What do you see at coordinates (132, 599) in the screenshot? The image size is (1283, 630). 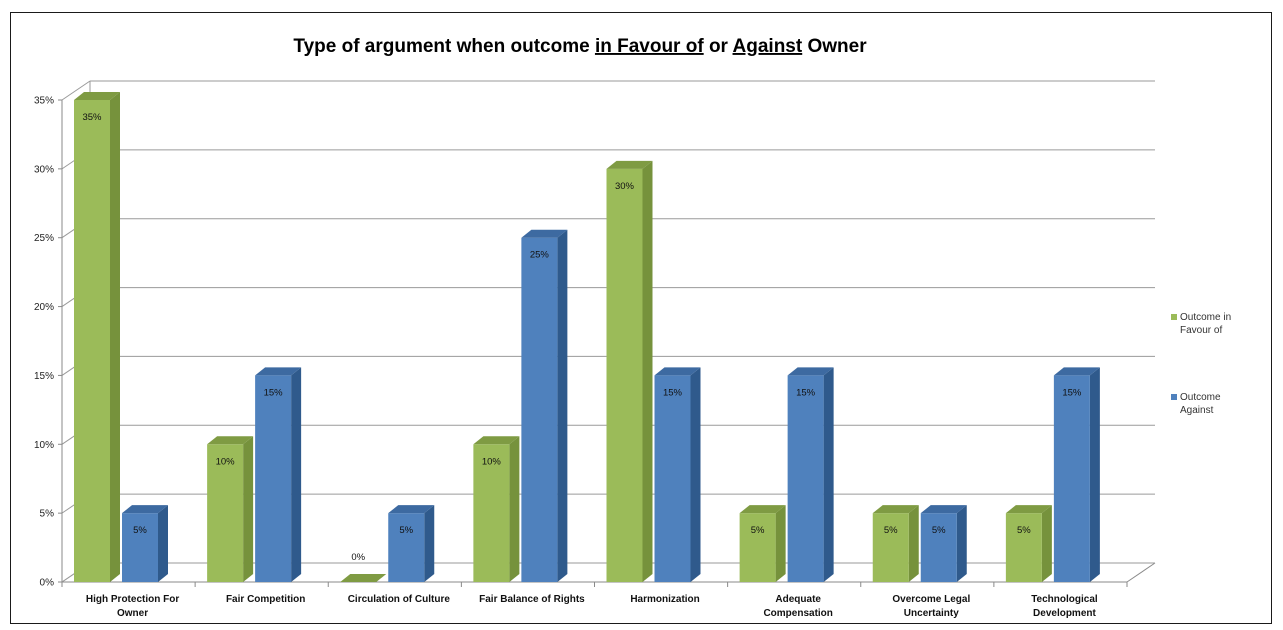 I see `x-category-label-line: High Protection For` at bounding box center [132, 599].